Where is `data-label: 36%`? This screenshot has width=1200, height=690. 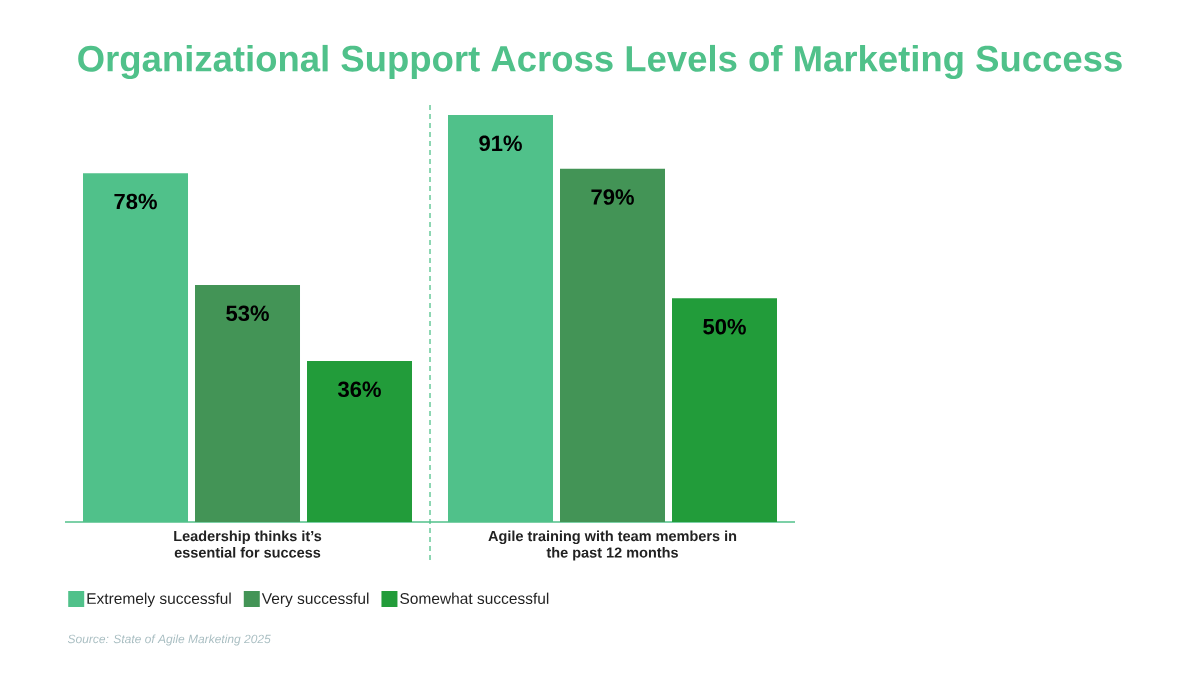 data-label: 36% is located at coordinates (359, 389).